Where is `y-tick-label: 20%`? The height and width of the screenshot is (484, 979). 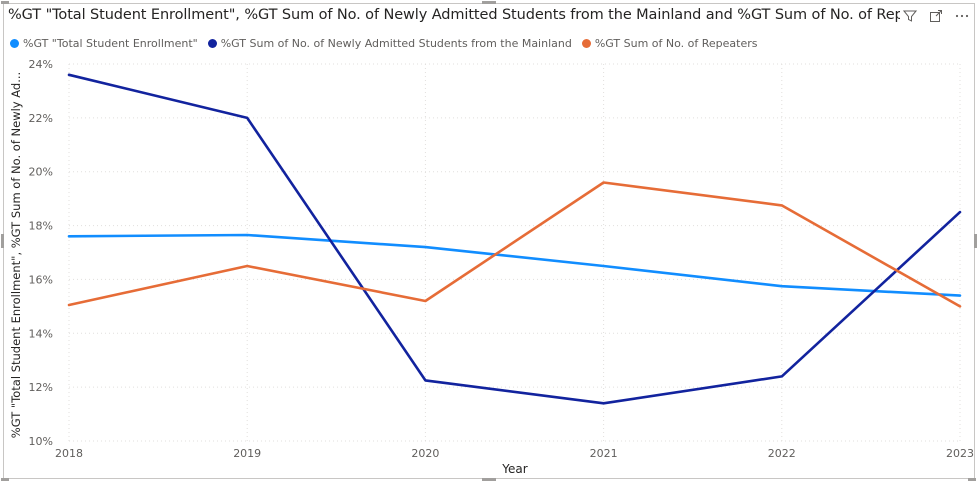
y-tick-label: 20% is located at coordinates (41, 172).